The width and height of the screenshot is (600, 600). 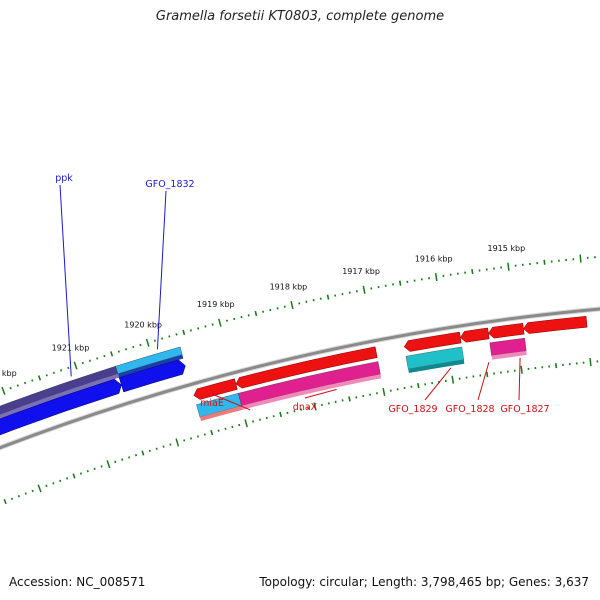 What do you see at coordinates (8, 373) in the screenshot?
I see `tick-label: 1922 kbp` at bounding box center [8, 373].